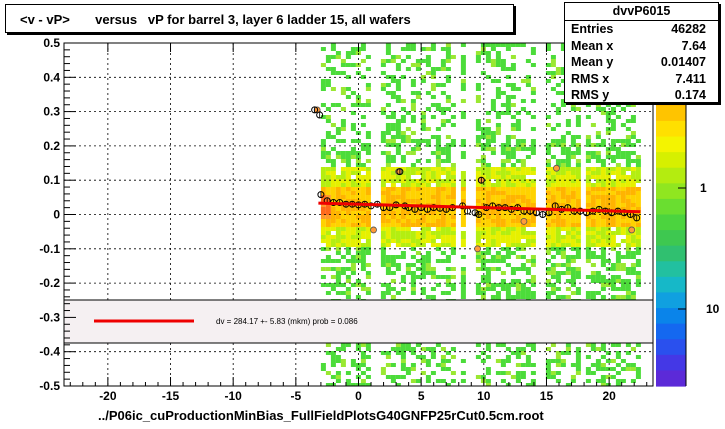 The image size is (725, 429). What do you see at coordinates (51, 43) in the screenshot?
I see `y-tick-label: 0.5` at bounding box center [51, 43].